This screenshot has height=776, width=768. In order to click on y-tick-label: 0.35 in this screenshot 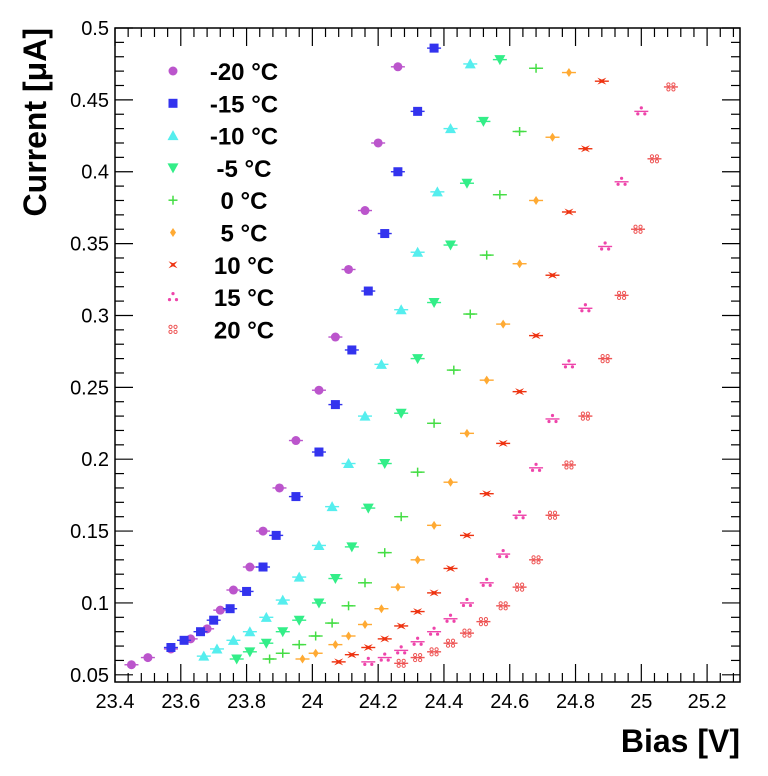, I will do `click(89, 245)`.